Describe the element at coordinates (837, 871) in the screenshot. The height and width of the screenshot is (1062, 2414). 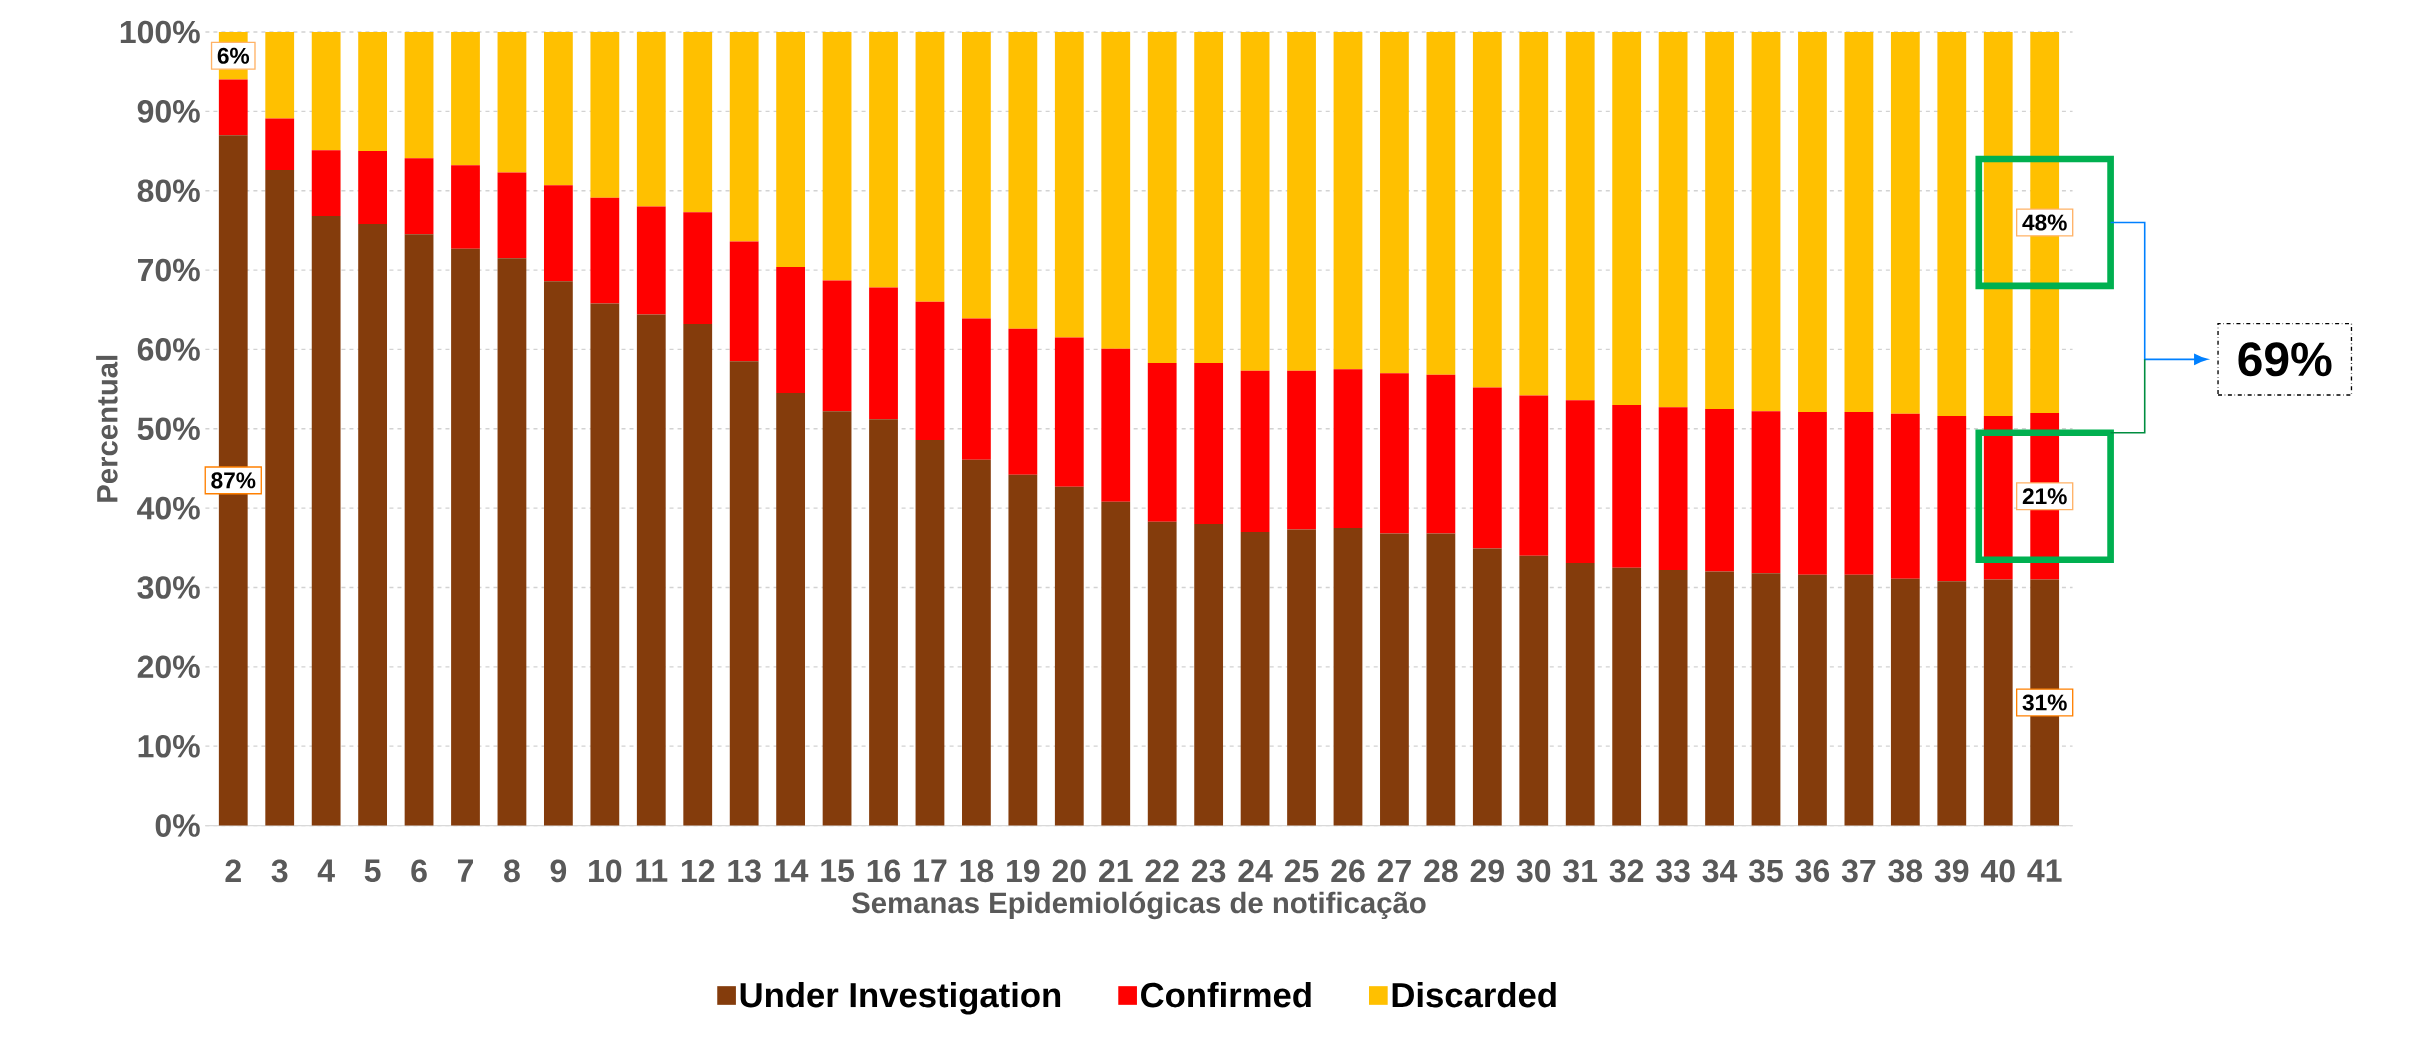
I see `x-tick-label: 15` at that location.